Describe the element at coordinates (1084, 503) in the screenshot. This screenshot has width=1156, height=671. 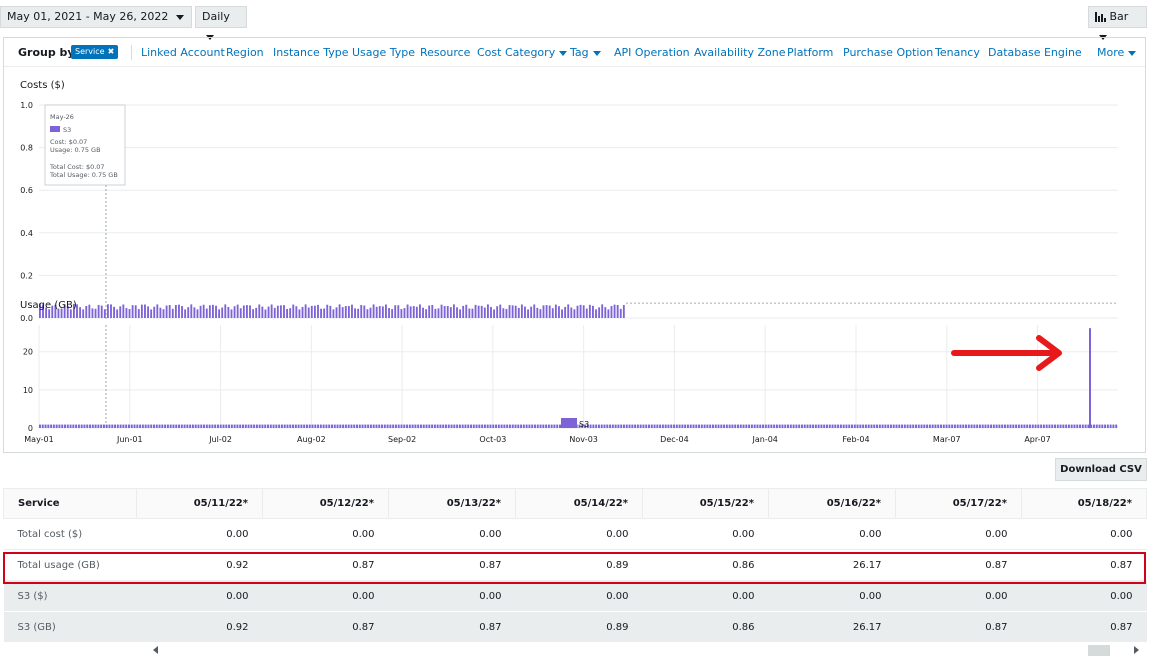
I see `column-header: 05/18/22*` at that location.